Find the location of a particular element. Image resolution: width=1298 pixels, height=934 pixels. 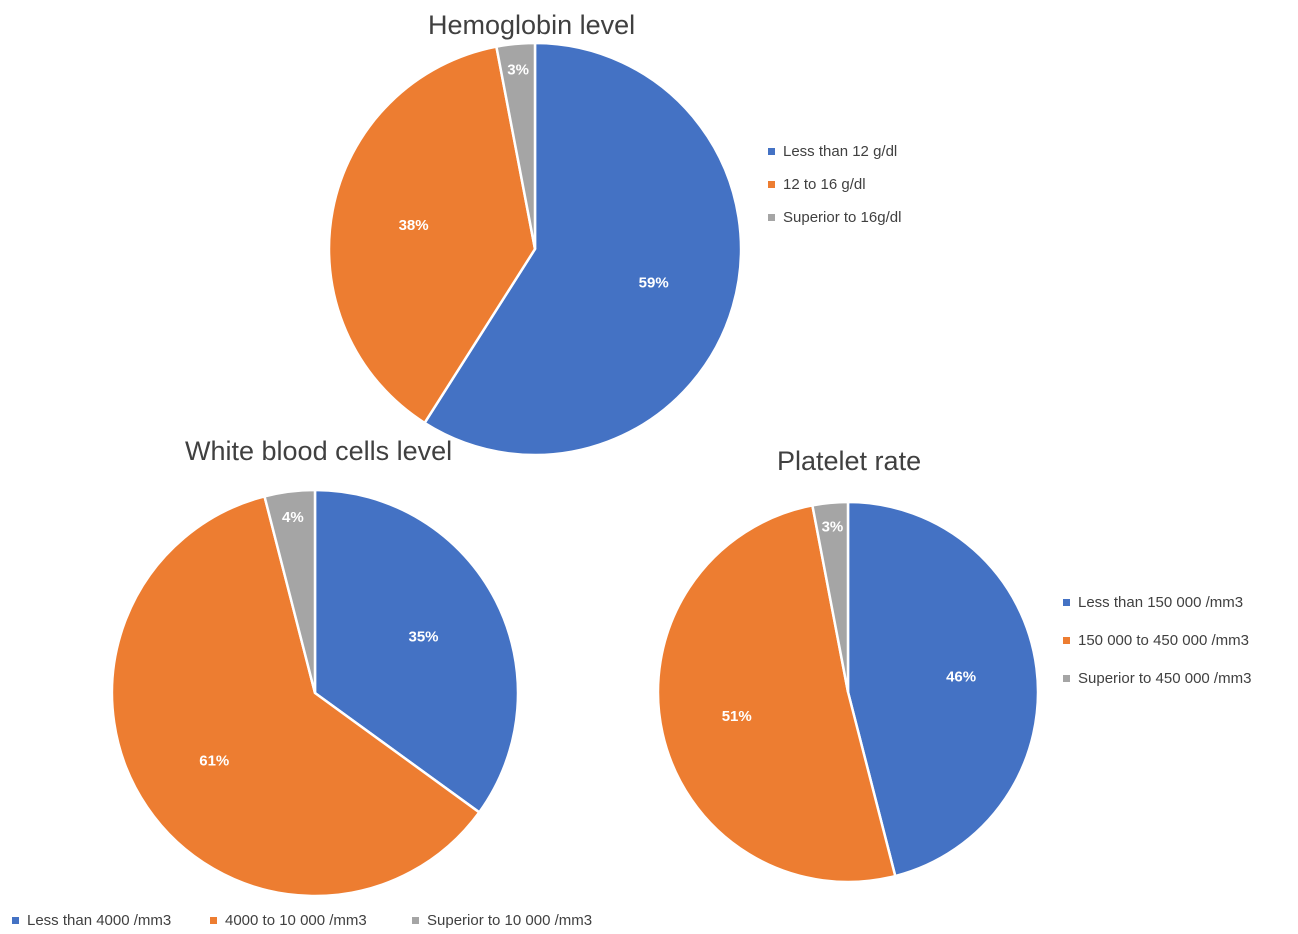

hemoglobin-chart-title: Hemoglobin level is located at coordinates (532, 25).